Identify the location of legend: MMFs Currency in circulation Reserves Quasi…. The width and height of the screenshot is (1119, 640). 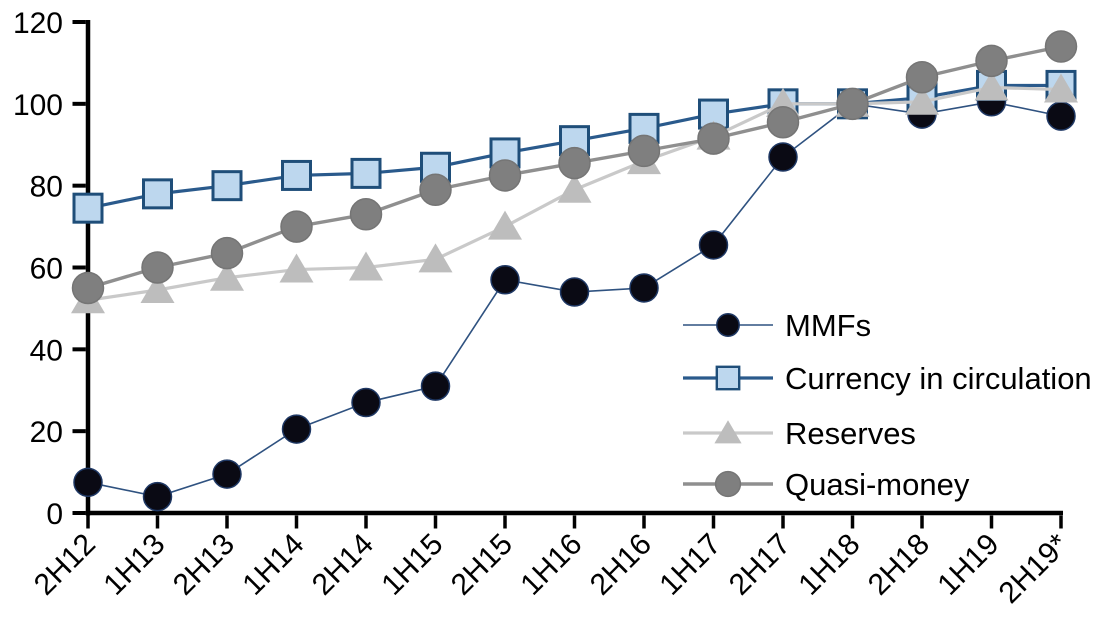
(887, 405).